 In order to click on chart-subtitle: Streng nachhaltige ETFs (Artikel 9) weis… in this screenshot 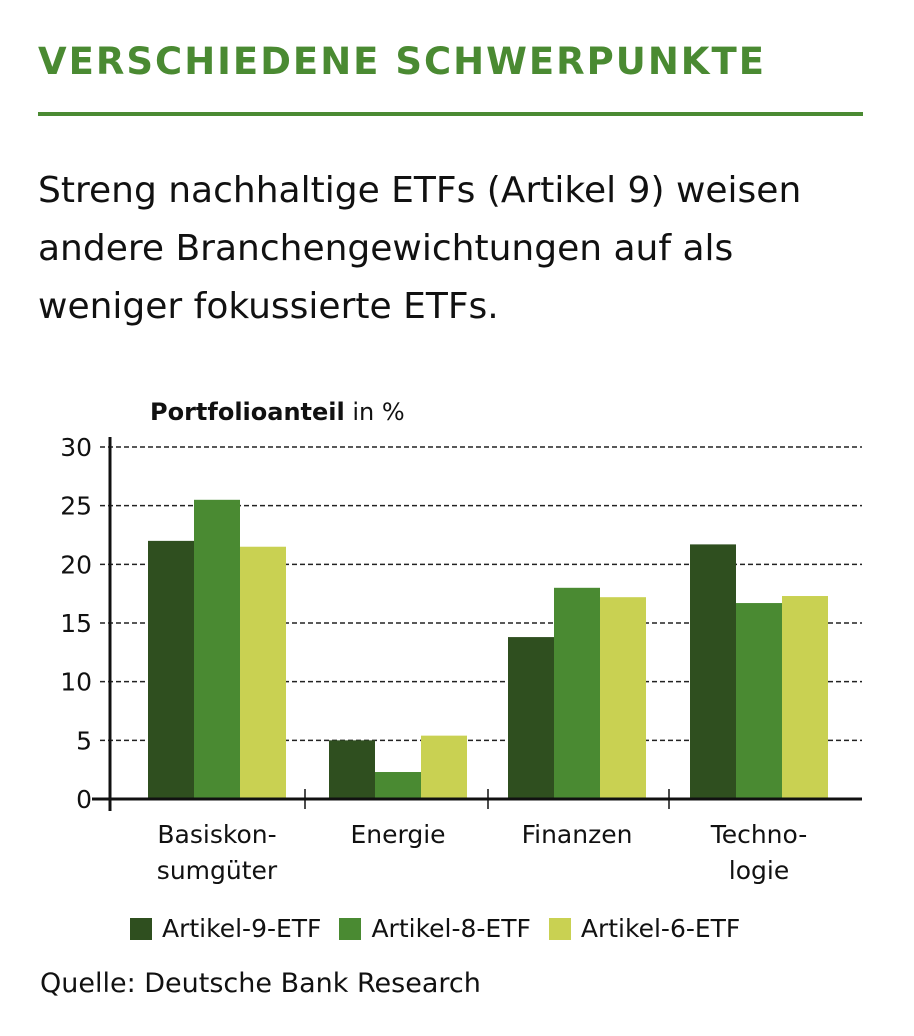, I will do `click(420, 248)`.